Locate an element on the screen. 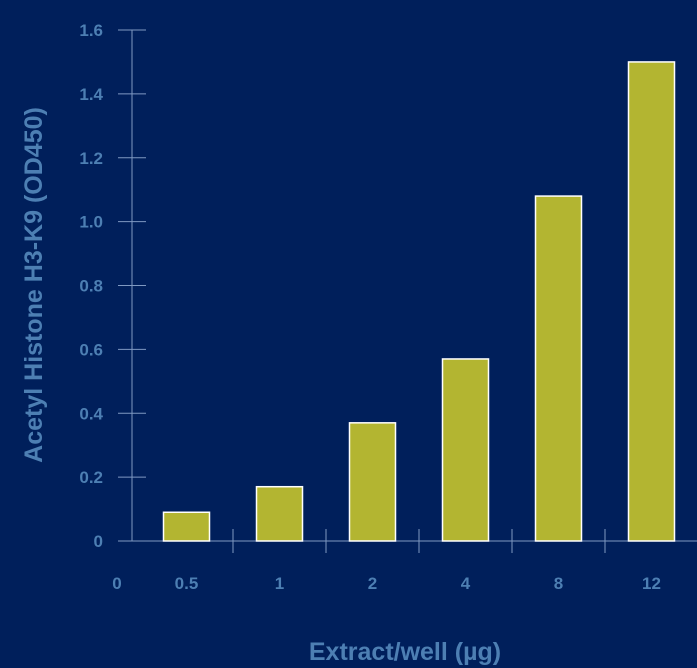 The width and height of the screenshot is (697, 668). y-tick-label: 0.8 is located at coordinates (91, 286).